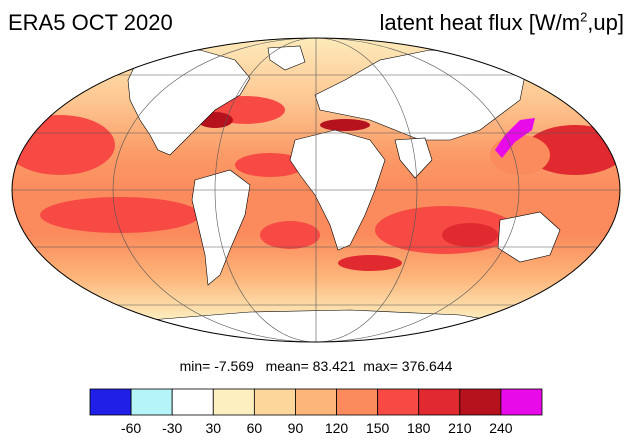 Image resolution: width=632 pixels, height=444 pixels. I want to click on south-pacific-trade-patch, so click(120, 215).